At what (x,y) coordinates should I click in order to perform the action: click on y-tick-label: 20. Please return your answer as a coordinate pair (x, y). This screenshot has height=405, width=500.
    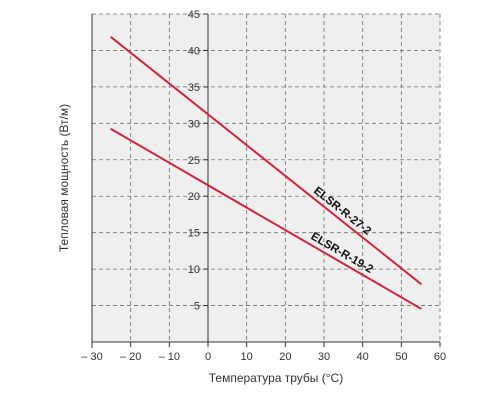
    Looking at the image, I should click on (194, 197).